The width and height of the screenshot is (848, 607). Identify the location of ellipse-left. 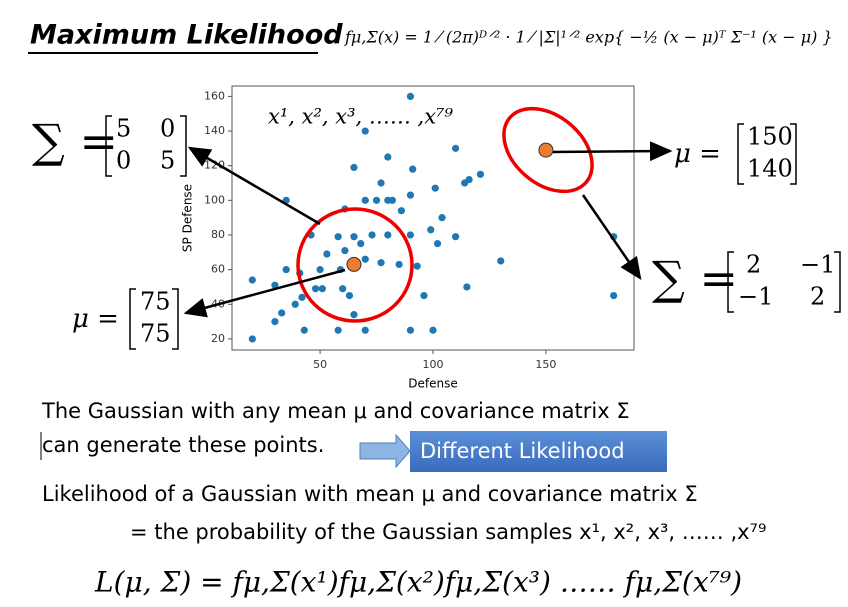
(355, 265).